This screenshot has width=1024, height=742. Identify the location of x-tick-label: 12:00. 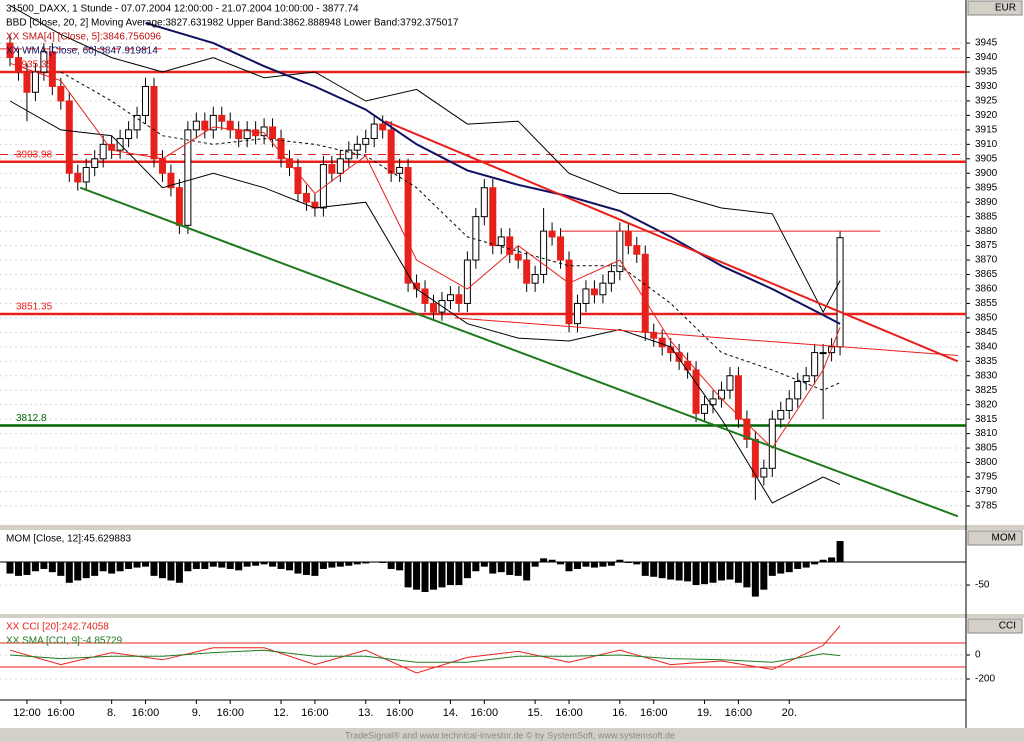
(27, 713).